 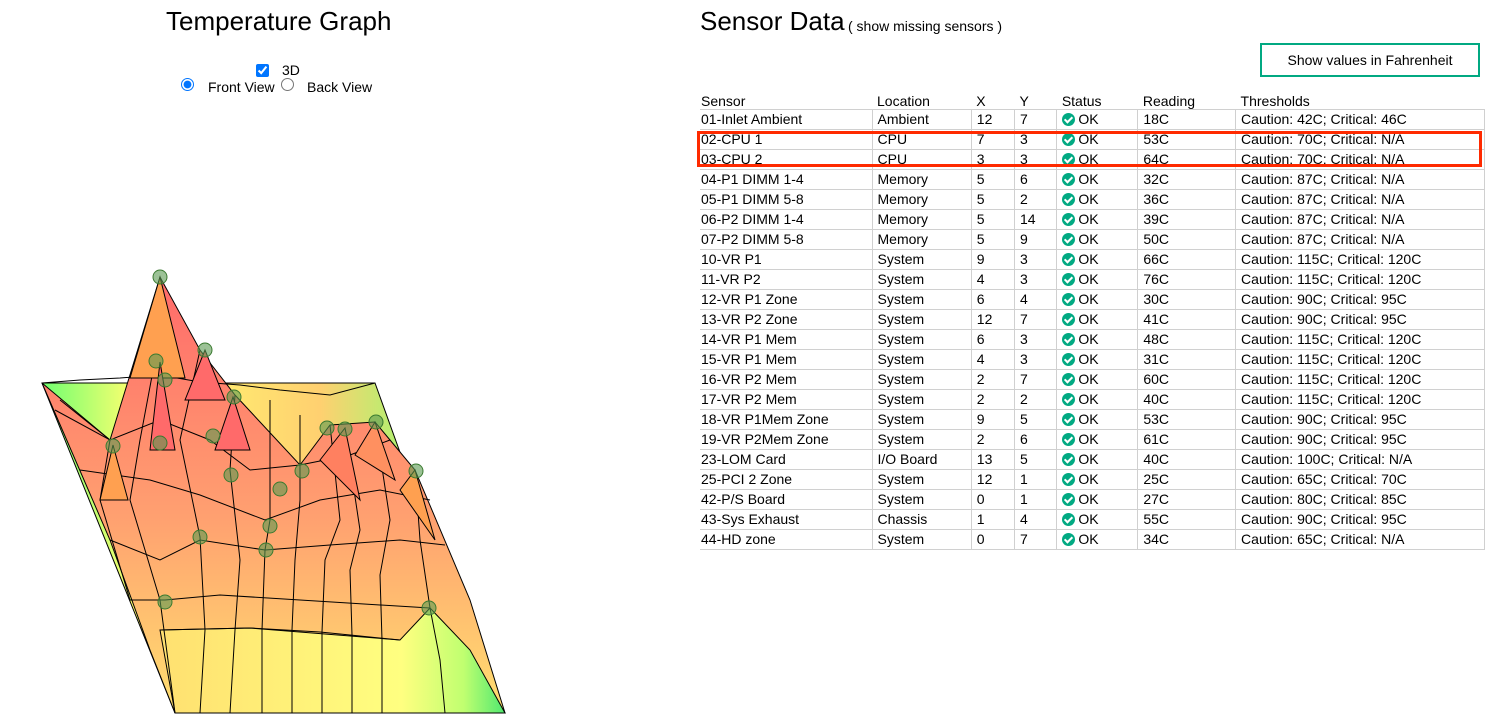 I want to click on column-header-y: Y, so click(x=1035, y=100).